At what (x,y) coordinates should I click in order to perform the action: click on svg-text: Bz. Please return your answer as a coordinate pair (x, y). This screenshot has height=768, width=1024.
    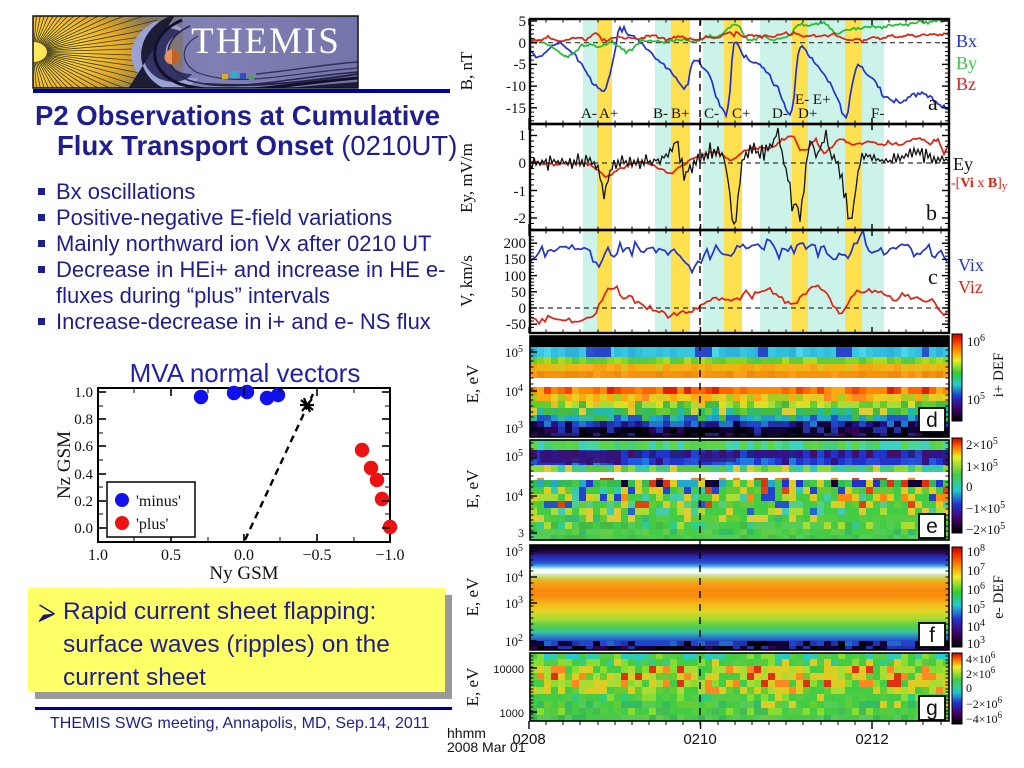
    Looking at the image, I should click on (966, 84).